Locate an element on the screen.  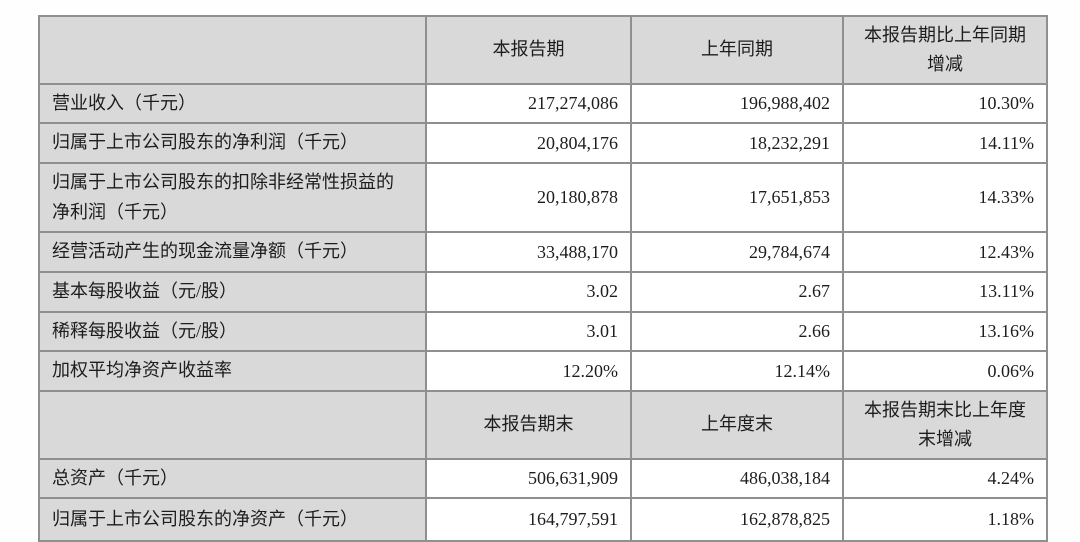
value-prior: 2.67 is located at coordinates (737, 292).